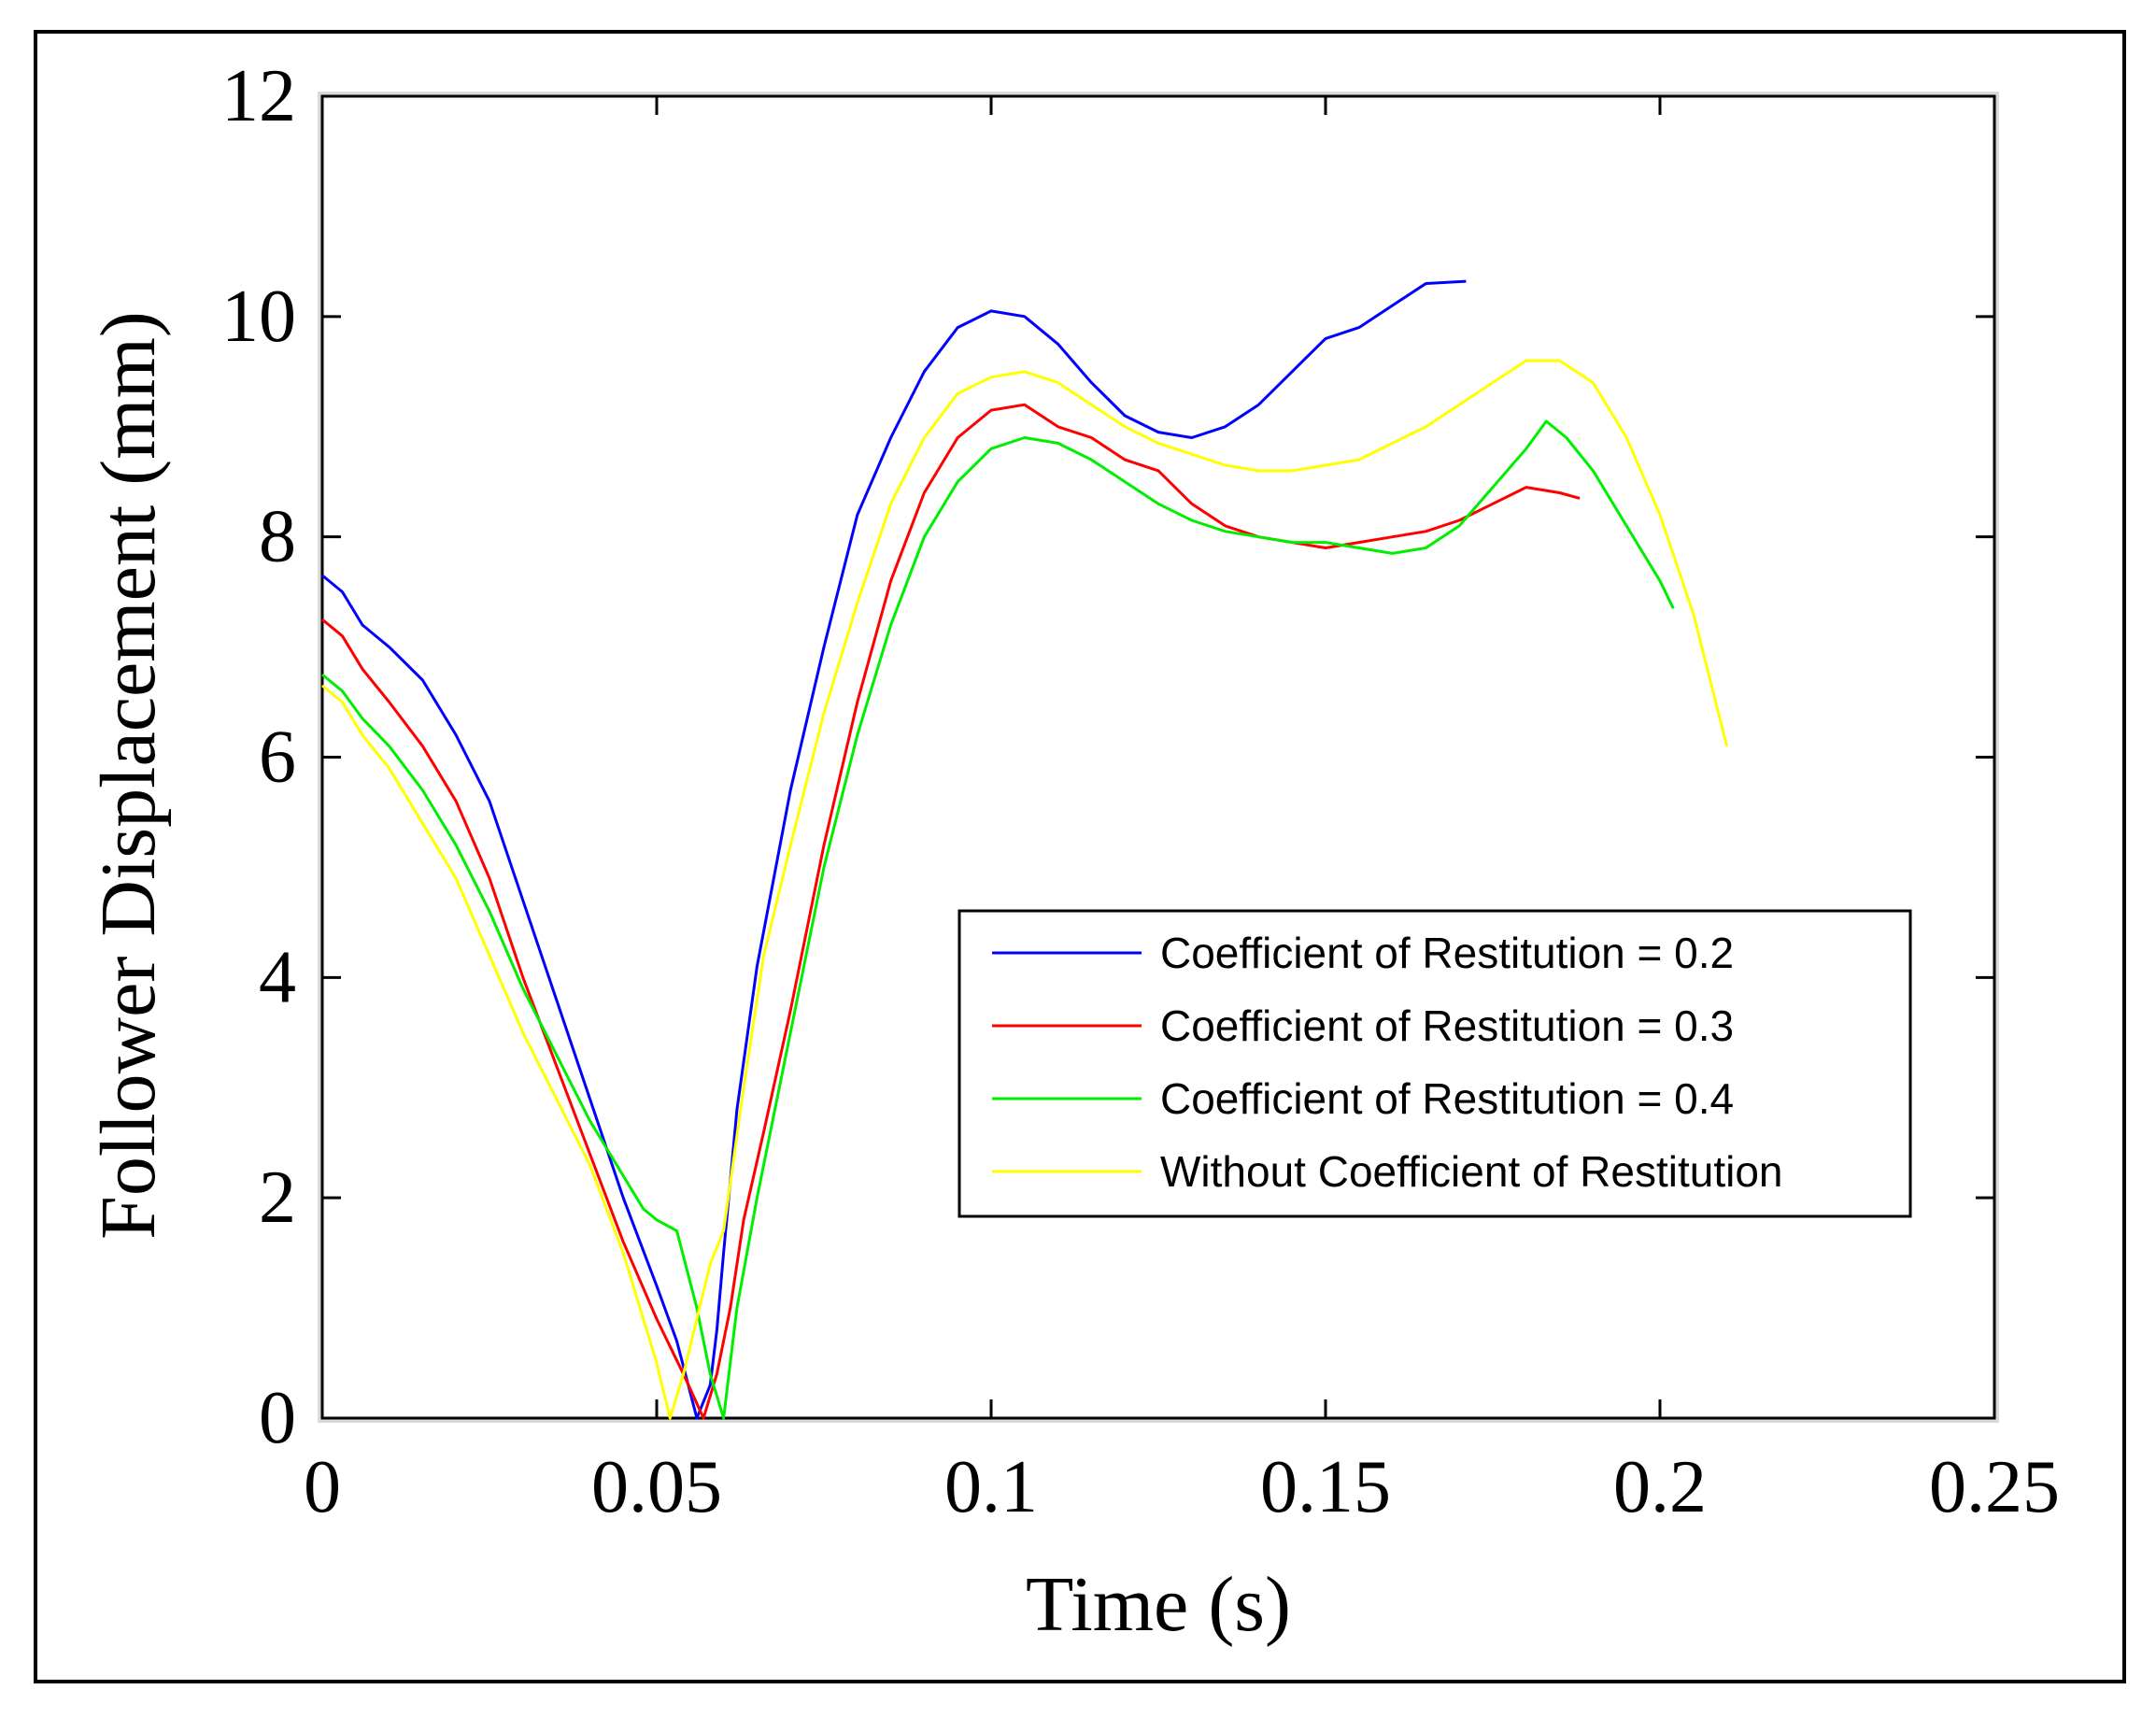 This screenshot has width=2156, height=1718. Describe the element at coordinates (1325, 1487) in the screenshot. I see `x-tick-label: 0.15` at that location.